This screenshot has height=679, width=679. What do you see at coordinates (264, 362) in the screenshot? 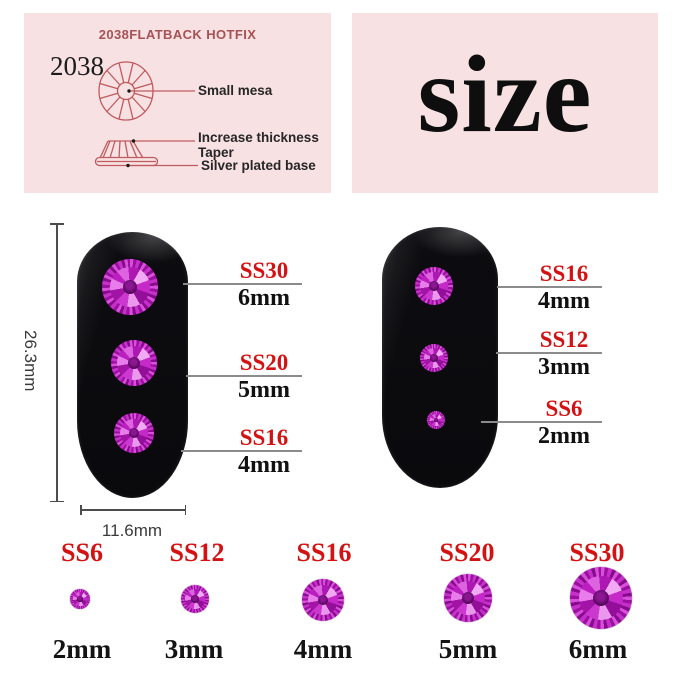
I see `ss-code: SS20` at bounding box center [264, 362].